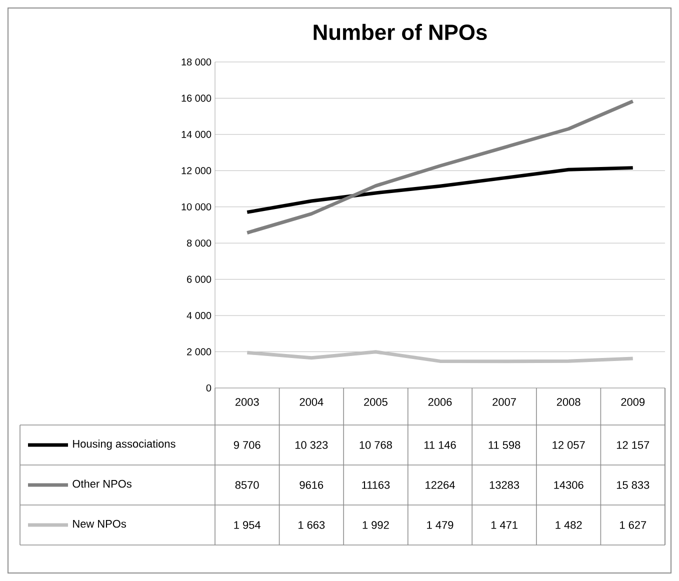  I want to click on x-tick-label: 2005, so click(376, 402).